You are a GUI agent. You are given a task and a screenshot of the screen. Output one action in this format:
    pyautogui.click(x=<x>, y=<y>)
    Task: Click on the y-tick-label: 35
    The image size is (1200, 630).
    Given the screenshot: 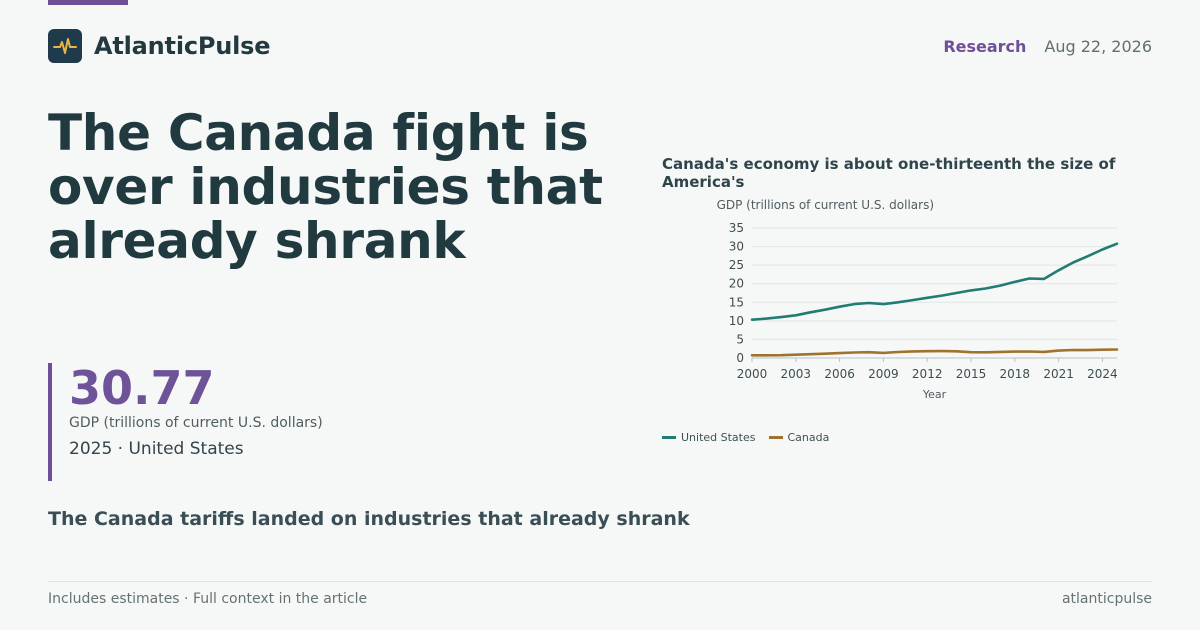 What is the action you would take?
    pyautogui.click(x=736, y=228)
    